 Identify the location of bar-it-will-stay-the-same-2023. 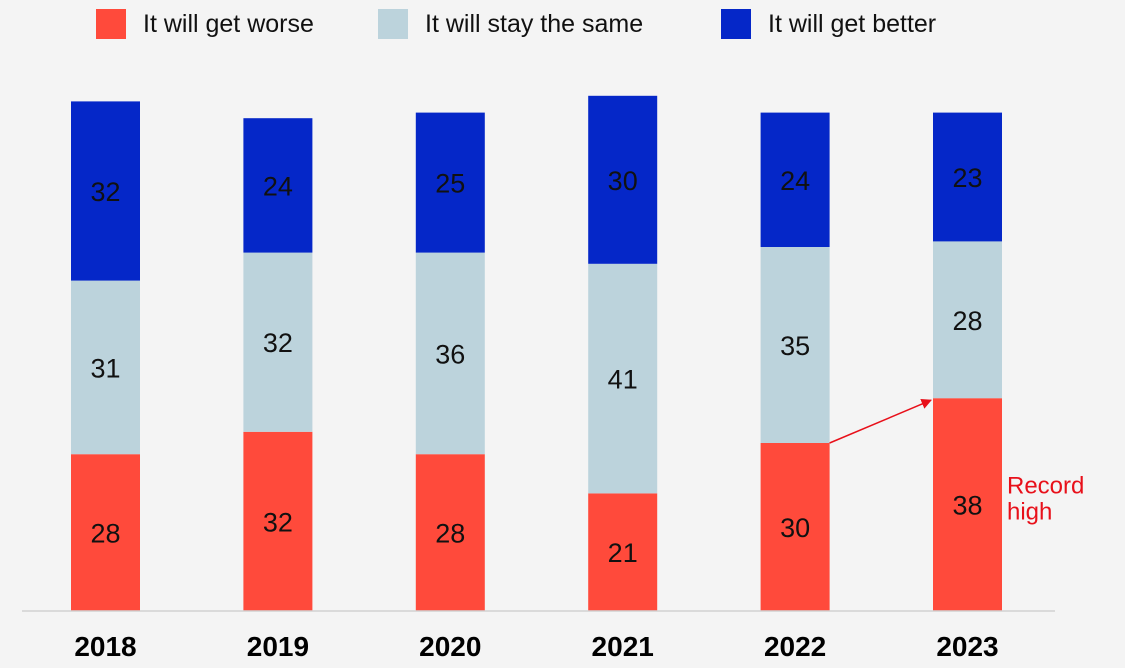
(967, 320).